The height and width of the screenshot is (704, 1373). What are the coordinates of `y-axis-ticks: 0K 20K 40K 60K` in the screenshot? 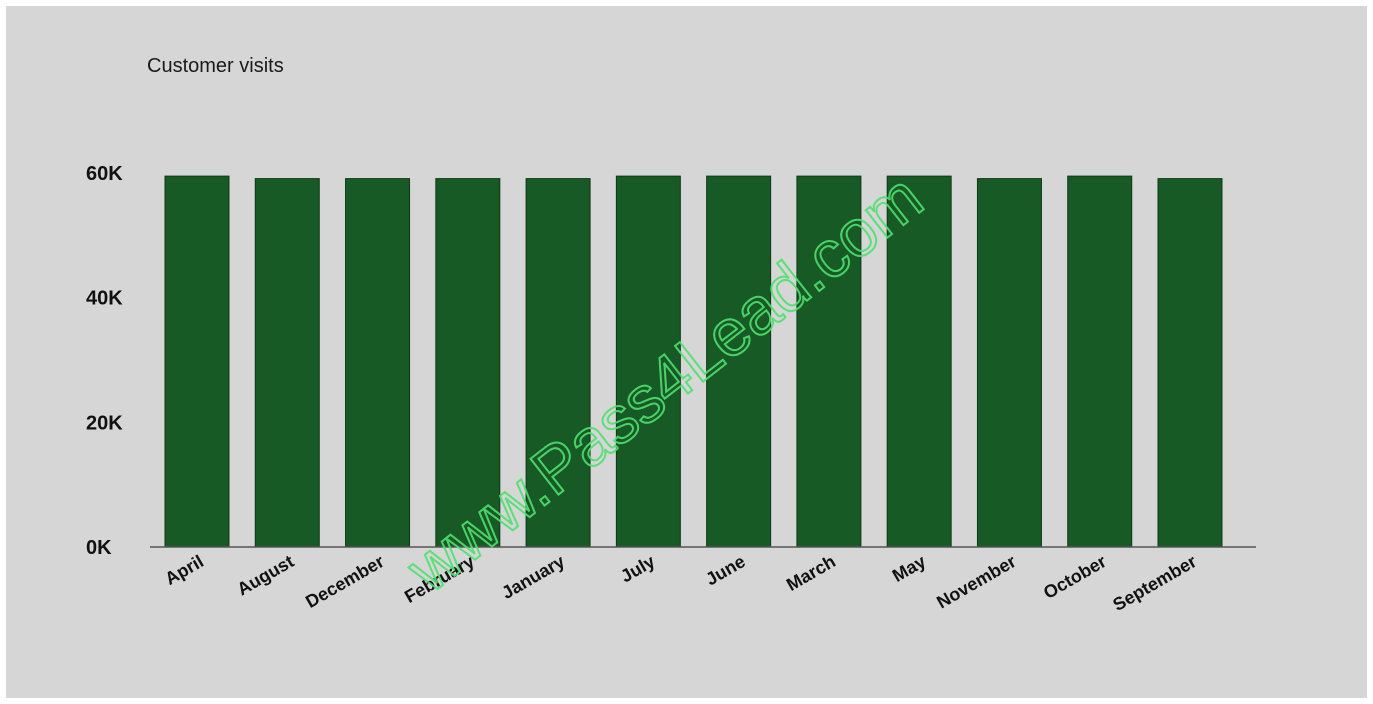 It's located at (104, 361).